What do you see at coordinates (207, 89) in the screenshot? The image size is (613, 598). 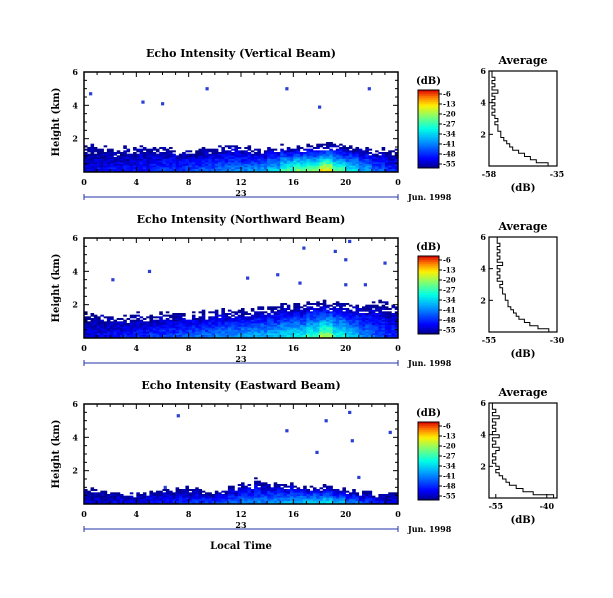 I see `sparse-echo-cell` at bounding box center [207, 89].